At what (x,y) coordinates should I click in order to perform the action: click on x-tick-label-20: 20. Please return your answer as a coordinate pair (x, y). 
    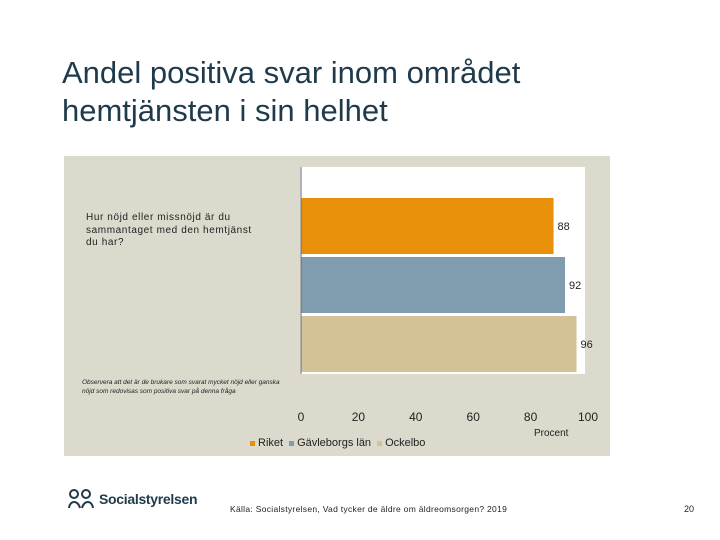
    Looking at the image, I should click on (359, 417).